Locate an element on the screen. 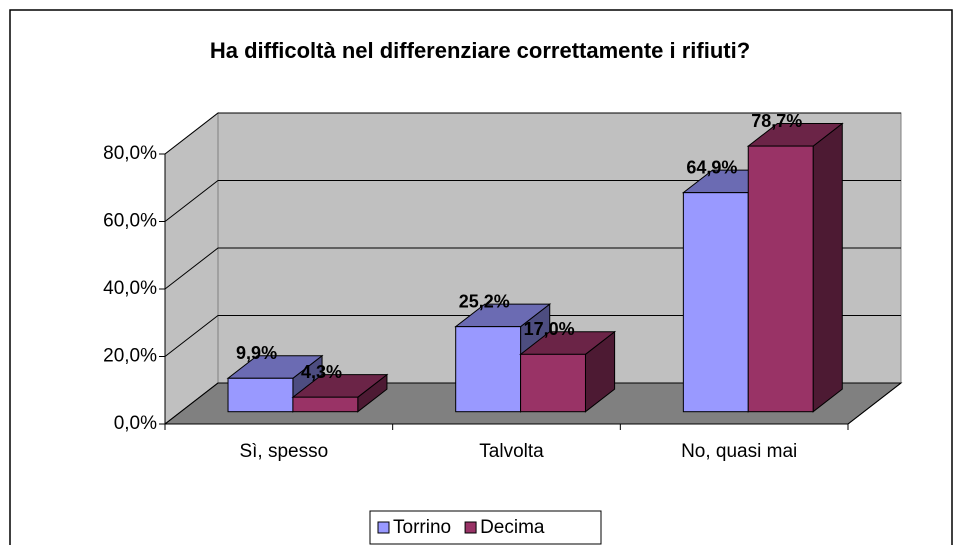 Image resolution: width=961 pixels, height=545 pixels. data-label: 25,2% is located at coordinates (484, 301).